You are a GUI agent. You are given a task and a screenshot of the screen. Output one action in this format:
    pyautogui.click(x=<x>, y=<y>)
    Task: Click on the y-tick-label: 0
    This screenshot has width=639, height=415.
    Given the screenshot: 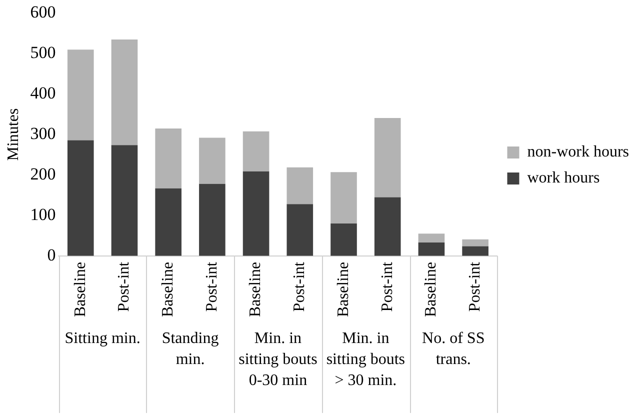 What is the action you would take?
    pyautogui.click(x=51, y=254)
    